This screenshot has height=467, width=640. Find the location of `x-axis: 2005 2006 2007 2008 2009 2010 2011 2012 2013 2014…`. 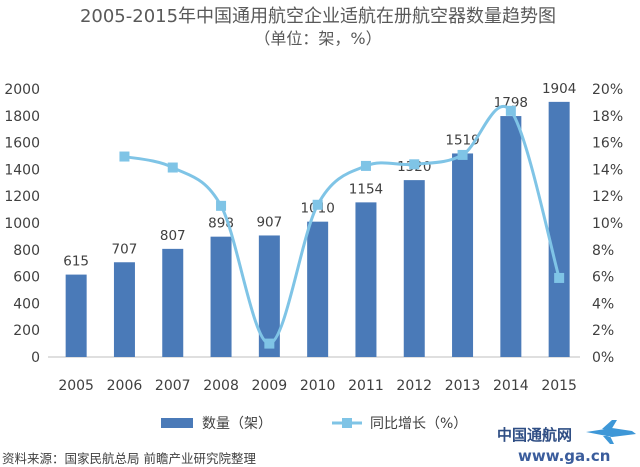

x-axis: 2005 2006 2007 2008 2009 2010 2011 2012 2013 2014… is located at coordinates (317, 386).